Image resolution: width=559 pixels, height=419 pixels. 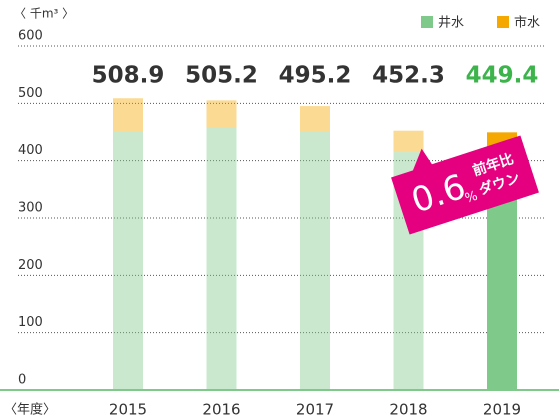 I want to click on total-label: 505.2, so click(x=221, y=76).